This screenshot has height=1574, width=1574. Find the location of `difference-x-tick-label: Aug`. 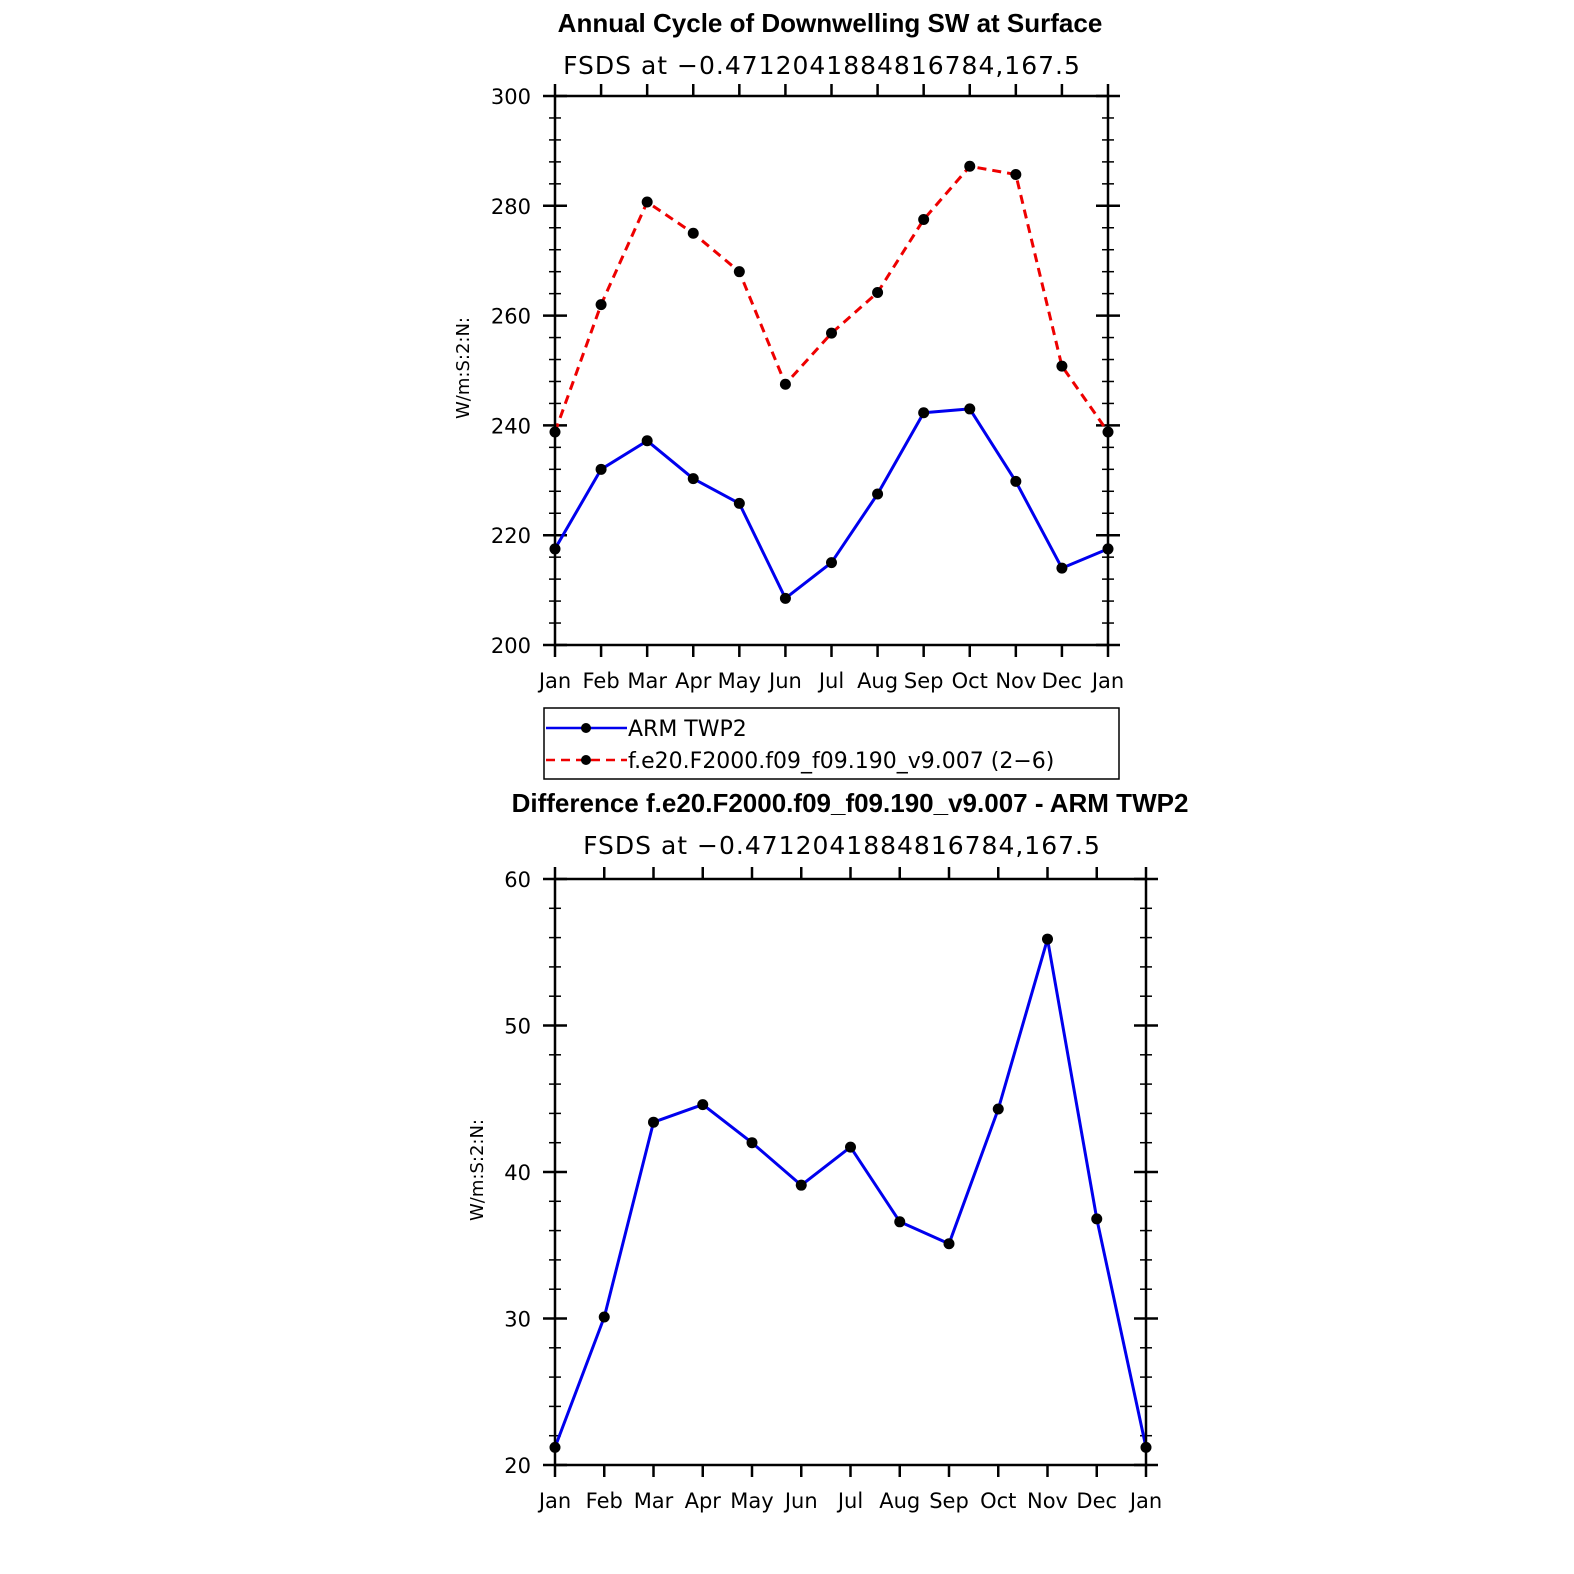

difference-x-tick-label: Aug is located at coordinates (899, 1501).